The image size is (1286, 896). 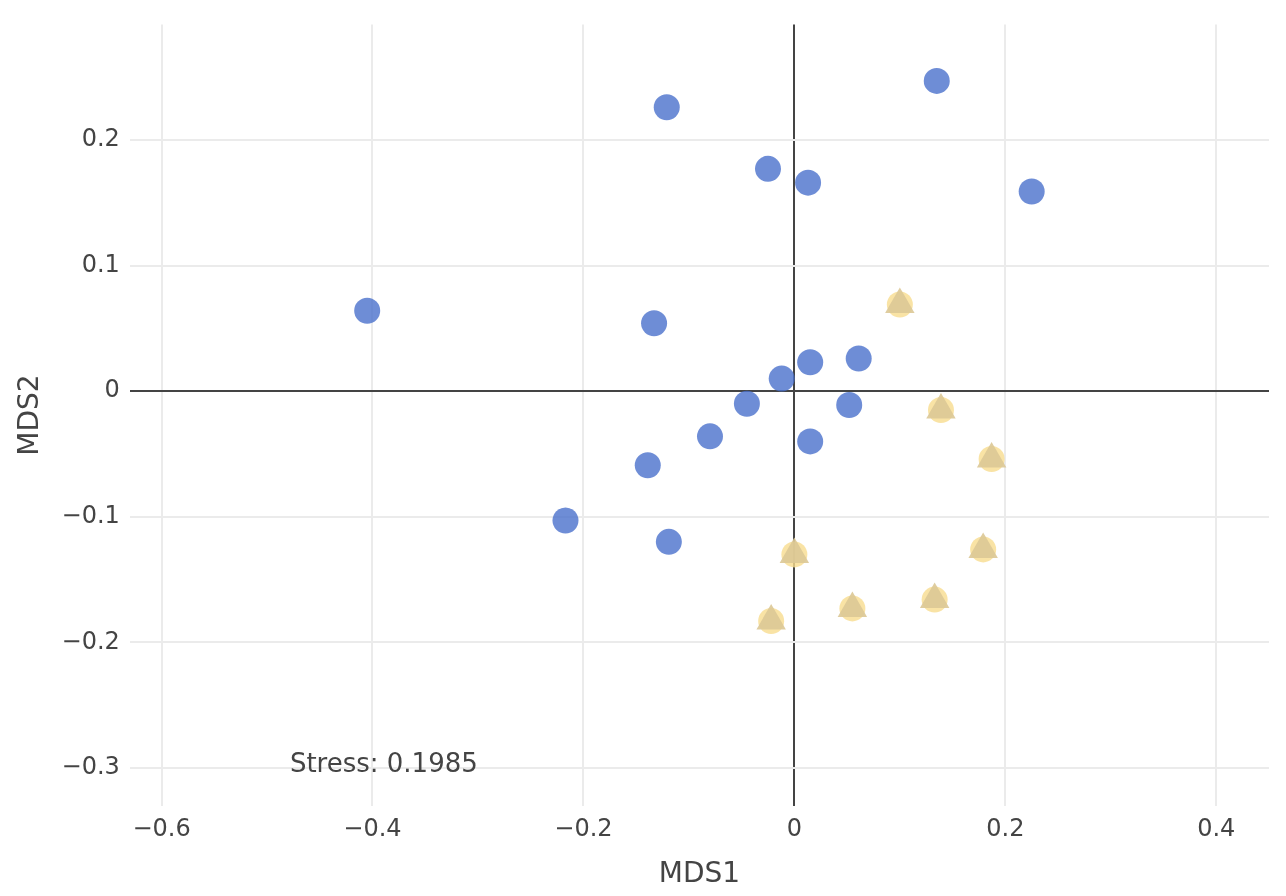 I want to click on y-tick-label: 0.2, so click(x=100, y=138).